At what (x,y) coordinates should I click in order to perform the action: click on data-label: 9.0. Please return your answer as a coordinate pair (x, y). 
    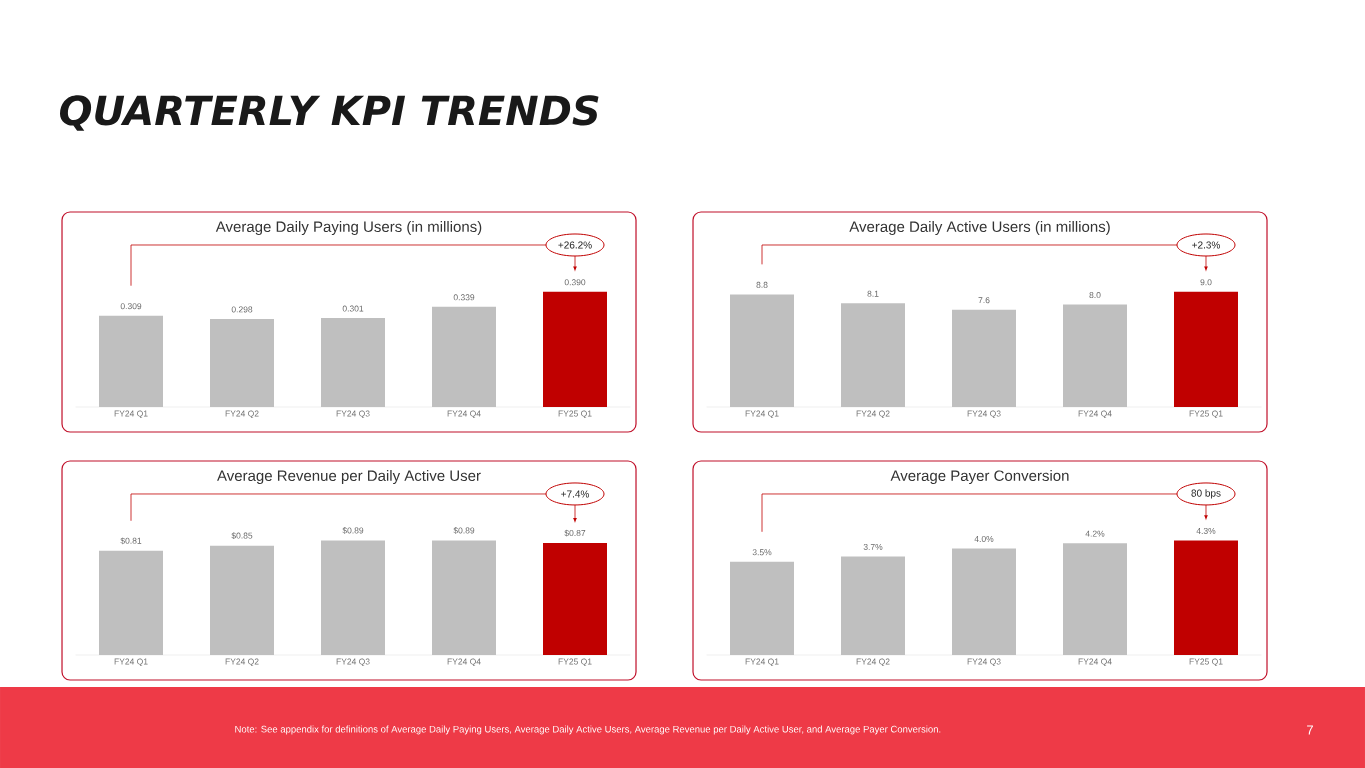
    Looking at the image, I should click on (1206, 282).